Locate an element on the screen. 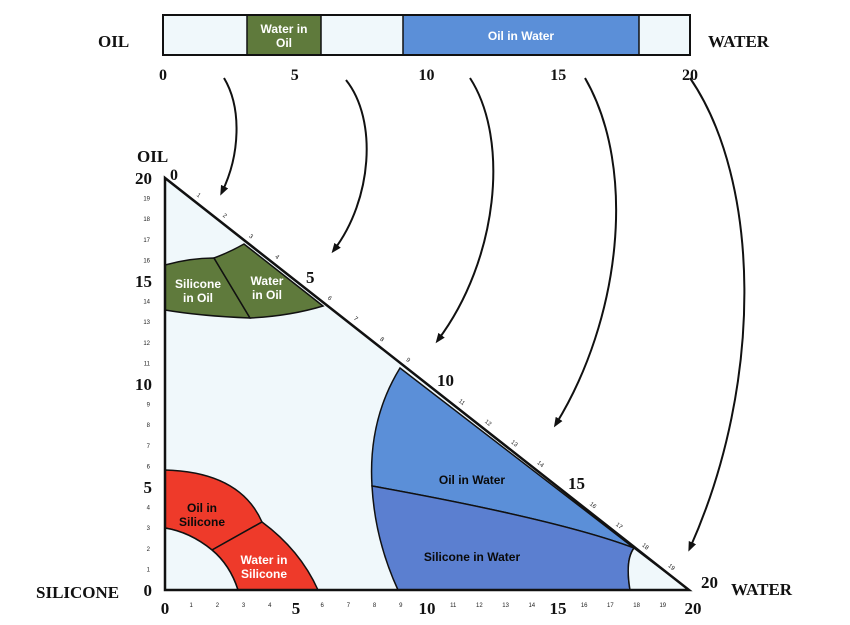  apex-label-water: WATER is located at coordinates (762, 589).